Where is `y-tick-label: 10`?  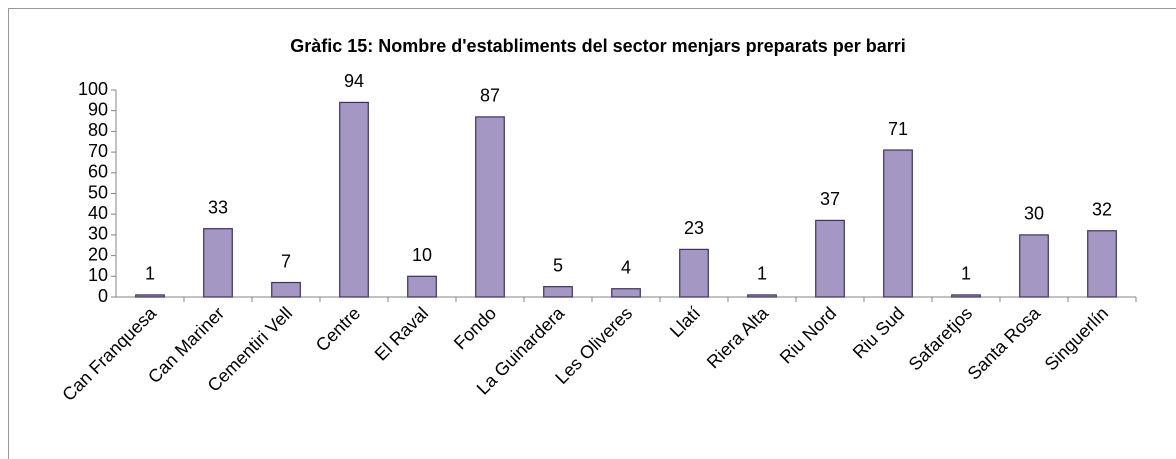
y-tick-label: 10 is located at coordinates (98, 275).